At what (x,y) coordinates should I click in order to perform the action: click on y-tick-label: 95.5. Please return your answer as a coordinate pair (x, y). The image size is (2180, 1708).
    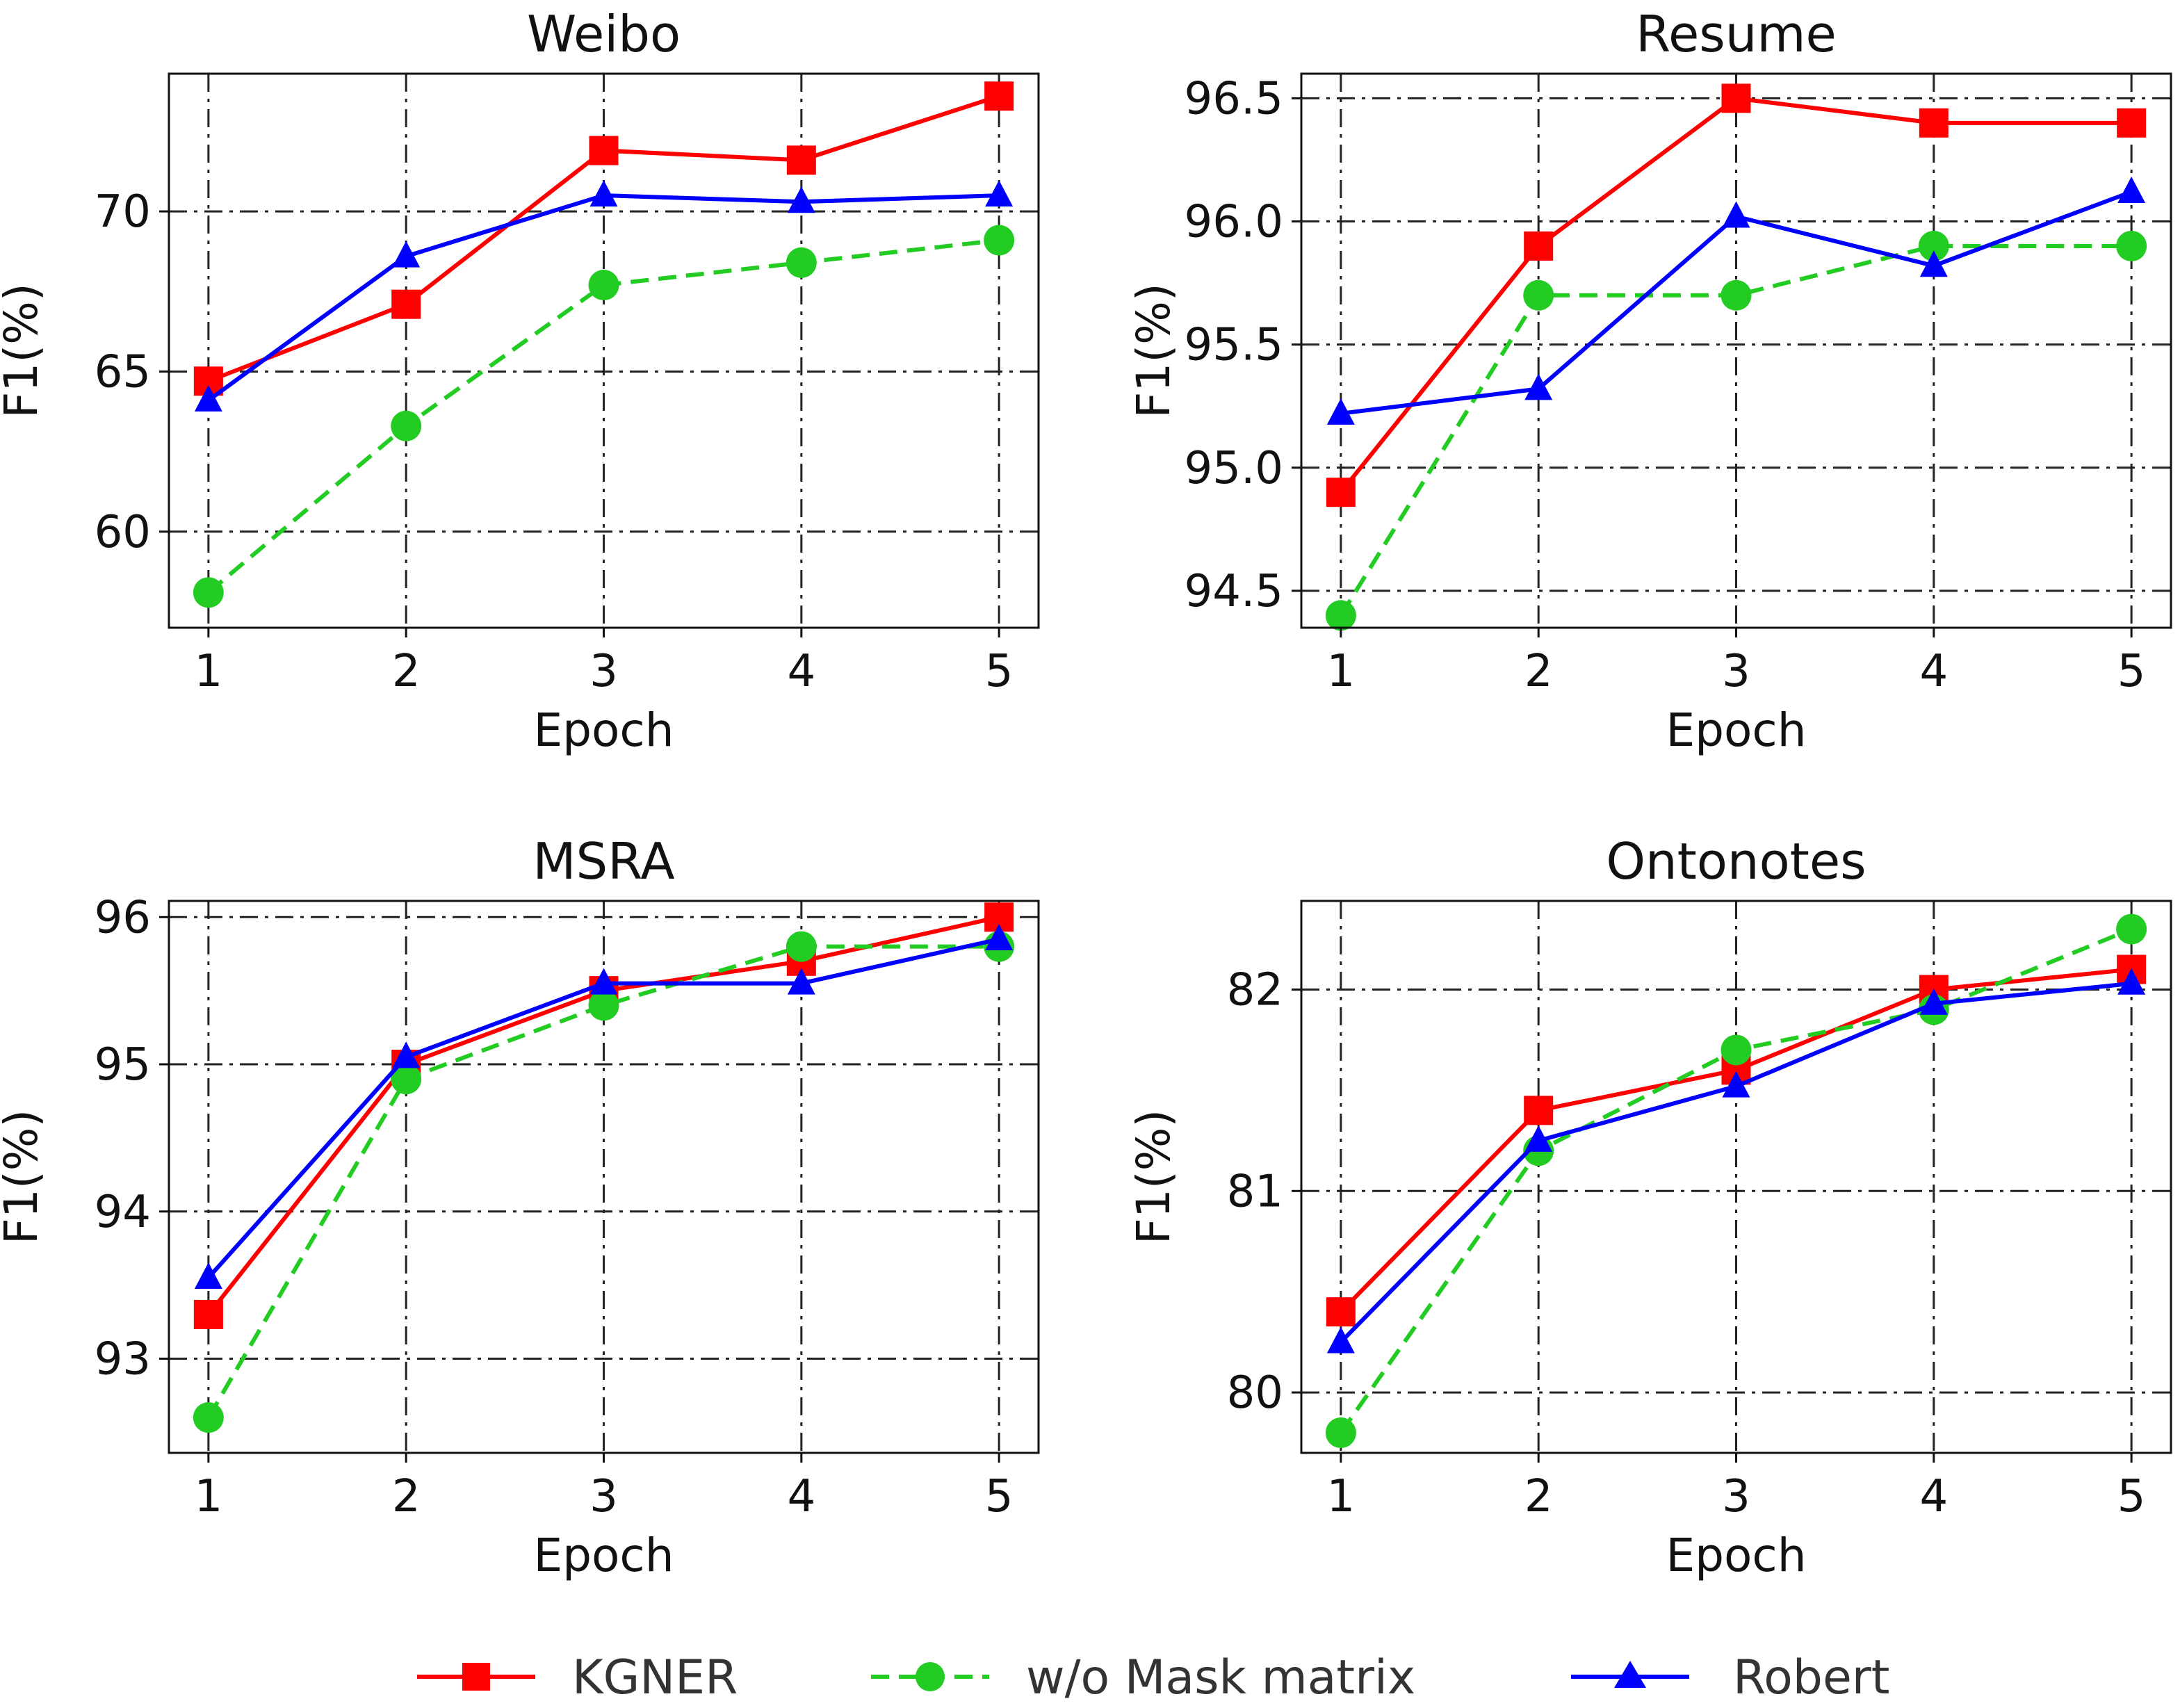
    Looking at the image, I should click on (1235, 346).